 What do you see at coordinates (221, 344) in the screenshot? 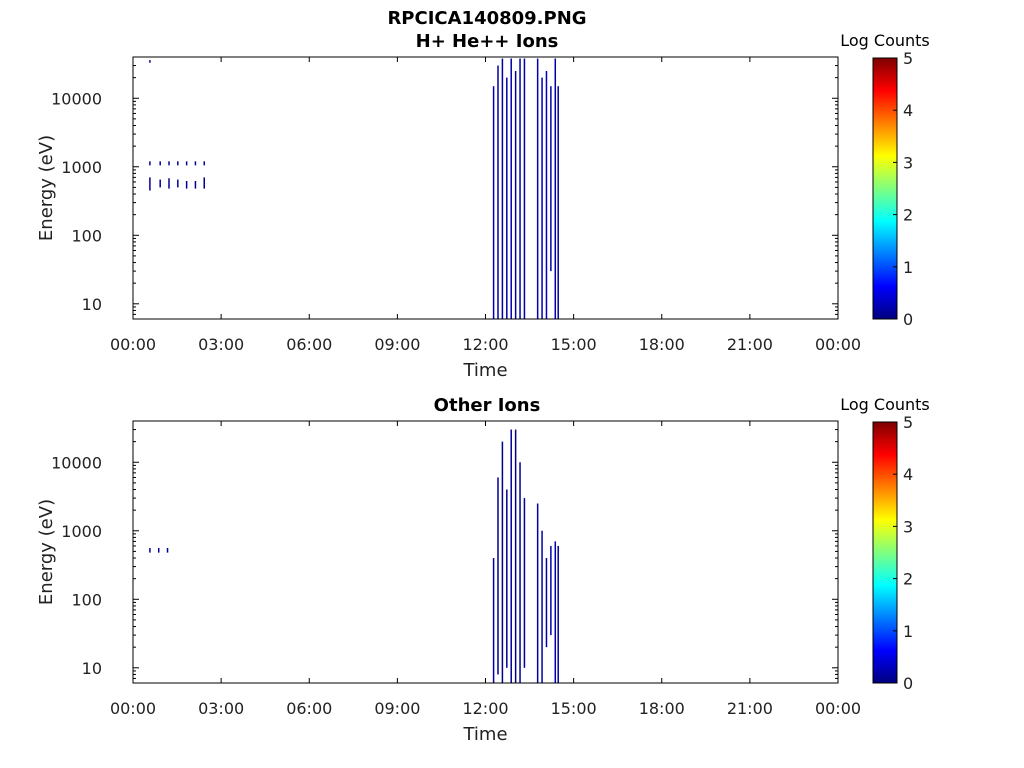
I see `panel1-x-tick-label-1: 03:00` at bounding box center [221, 344].